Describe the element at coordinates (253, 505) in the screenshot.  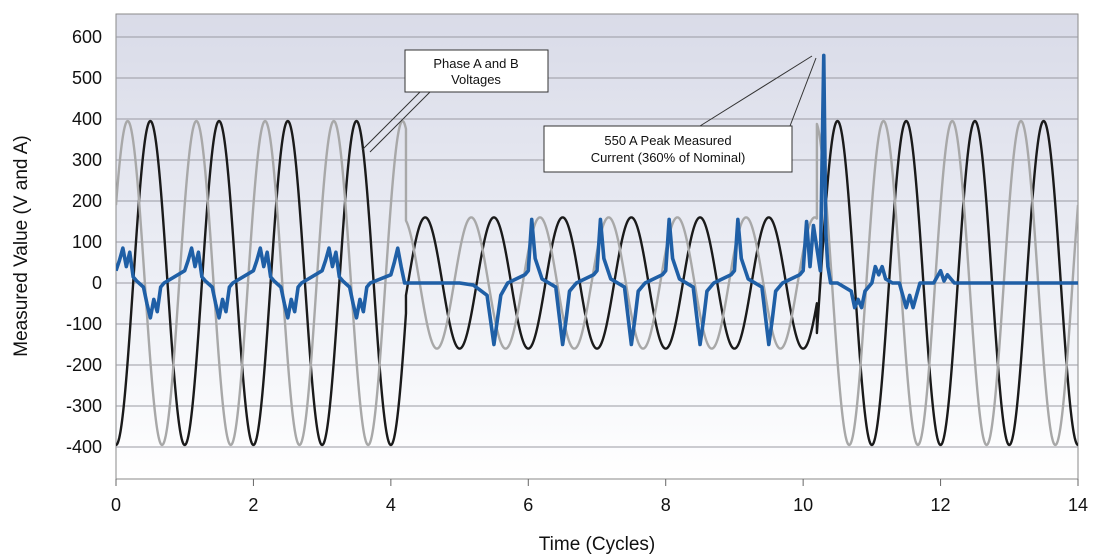
I see `x-tick-label: 2` at that location.